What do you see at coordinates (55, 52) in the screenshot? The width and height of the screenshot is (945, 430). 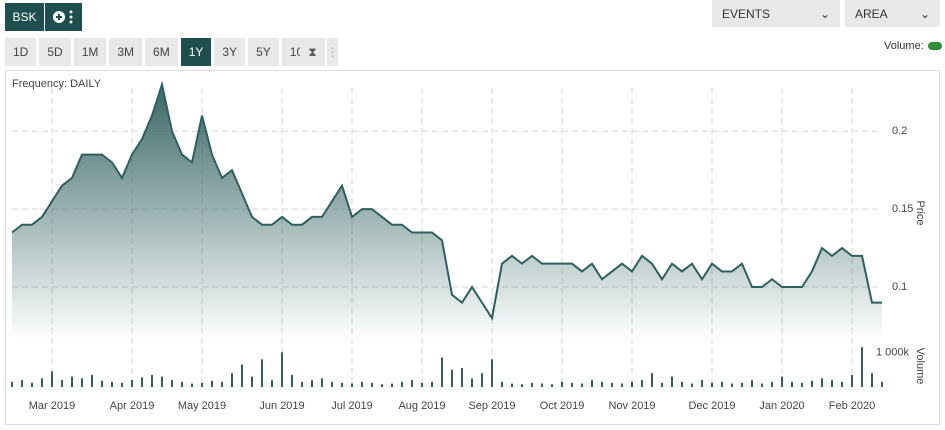 I see `range-button: 5D` at bounding box center [55, 52].